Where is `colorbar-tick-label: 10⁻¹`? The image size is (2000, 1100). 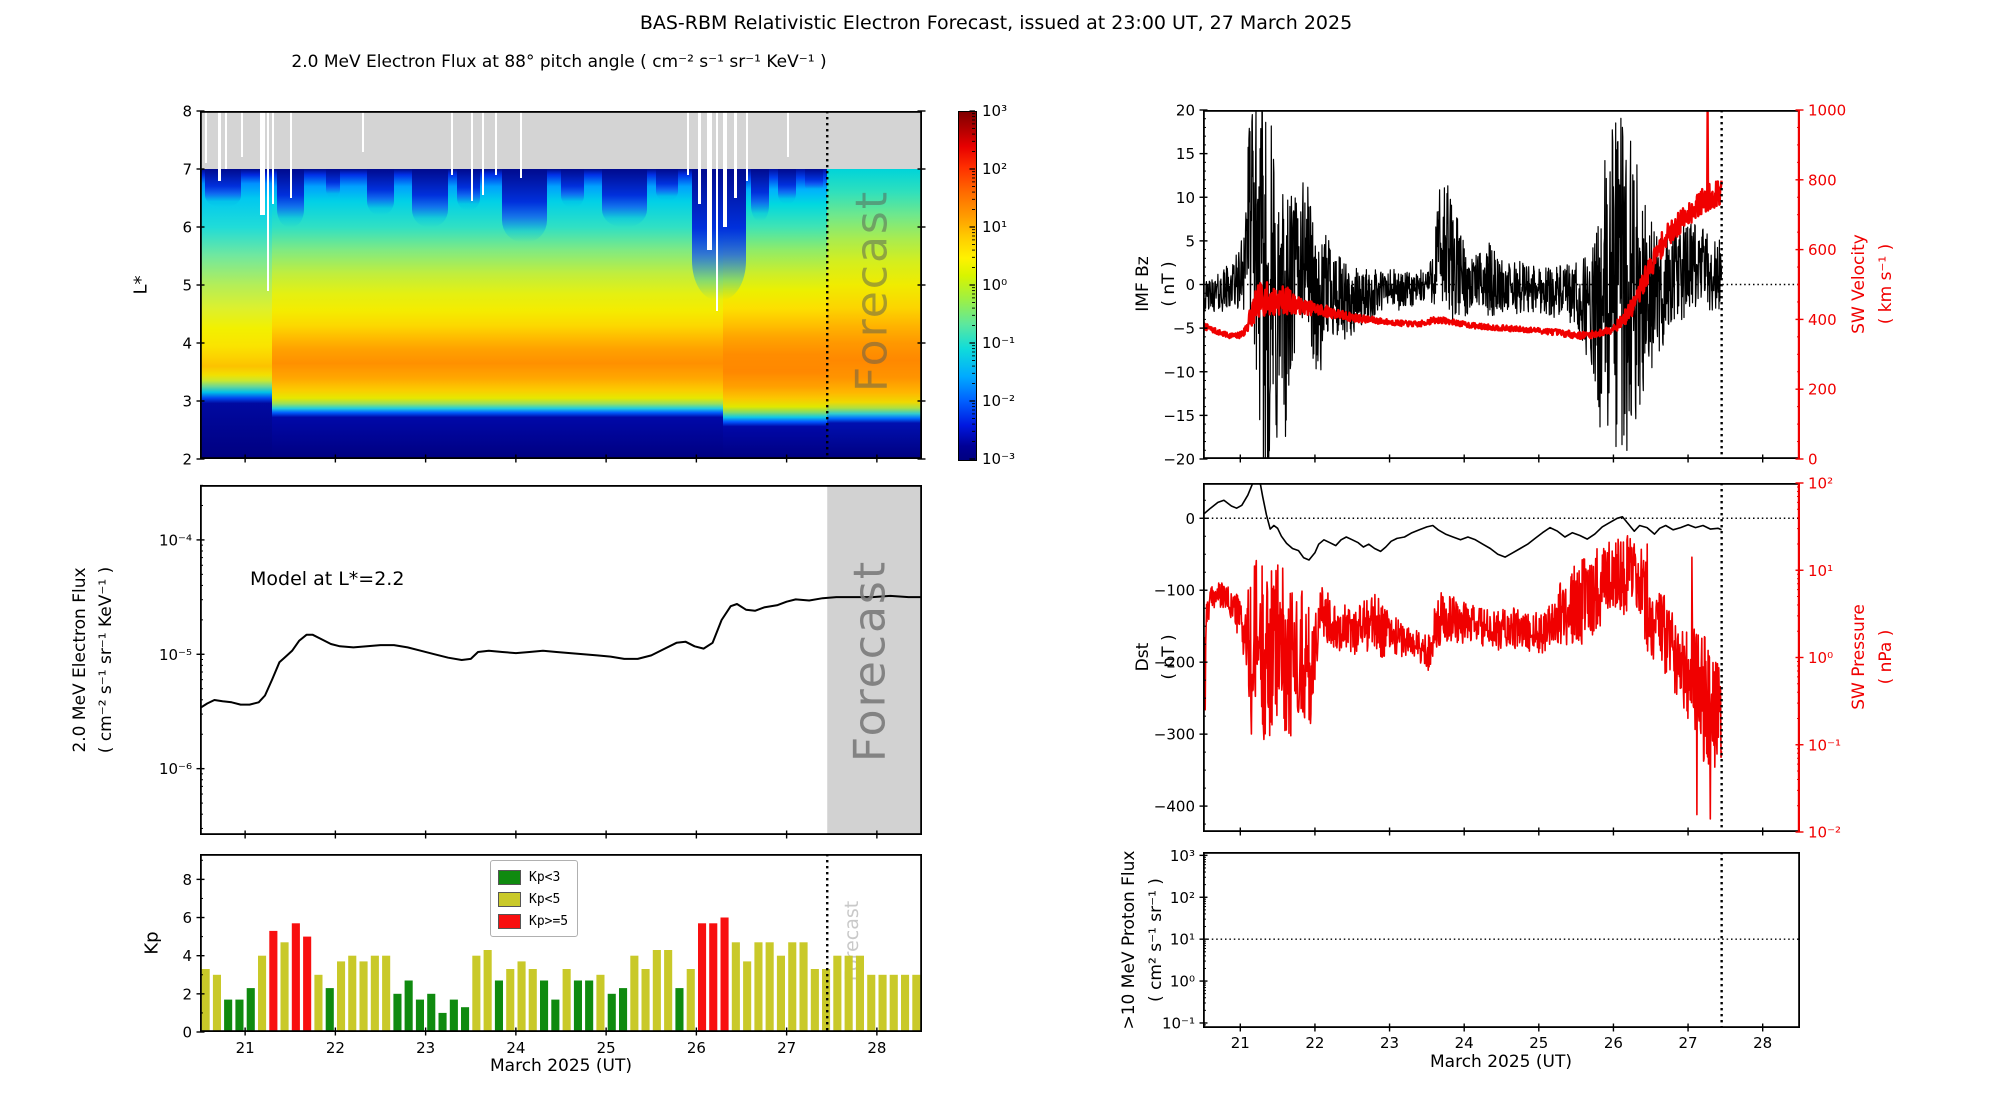 colorbar-tick-label: 10⁻¹ is located at coordinates (999, 343).